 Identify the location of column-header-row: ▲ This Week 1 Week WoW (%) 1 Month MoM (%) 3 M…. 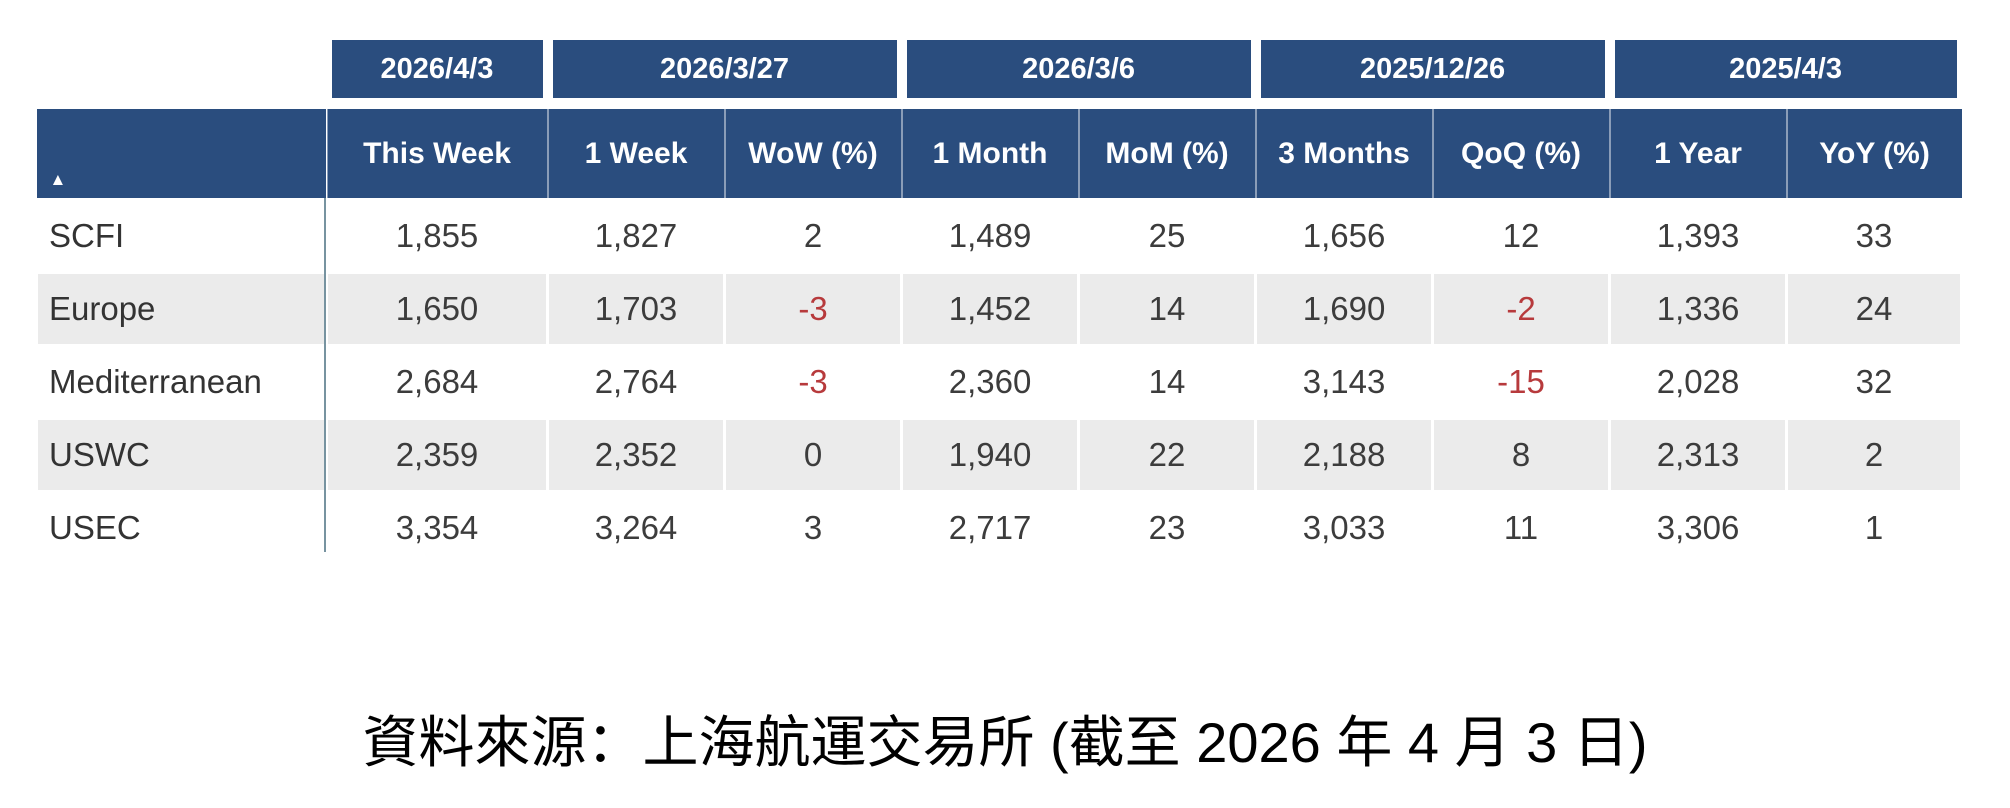
(999, 154).